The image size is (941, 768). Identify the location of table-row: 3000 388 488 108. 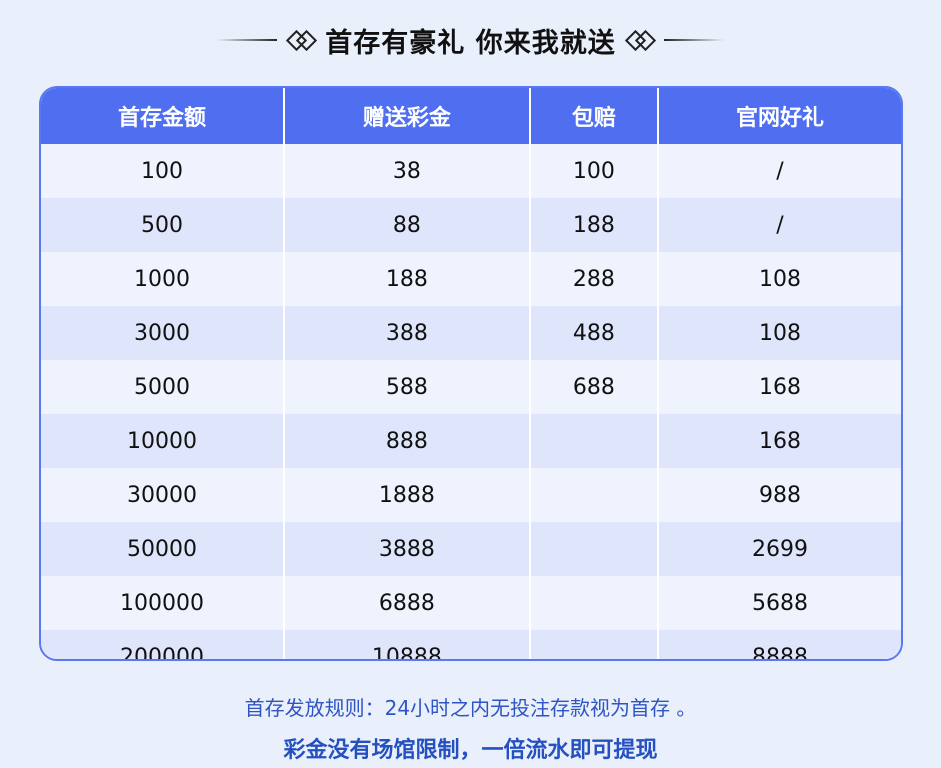
(471, 333).